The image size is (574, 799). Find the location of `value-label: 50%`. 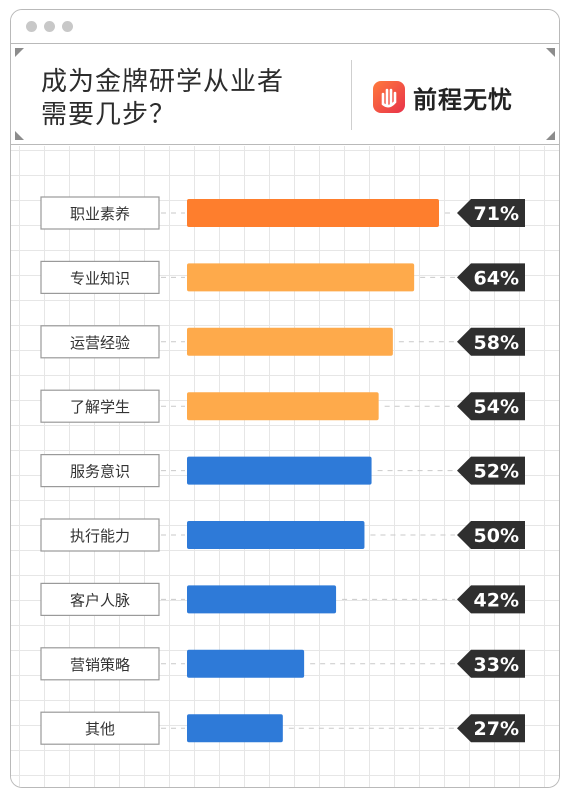

value-label: 50% is located at coordinates (496, 536).